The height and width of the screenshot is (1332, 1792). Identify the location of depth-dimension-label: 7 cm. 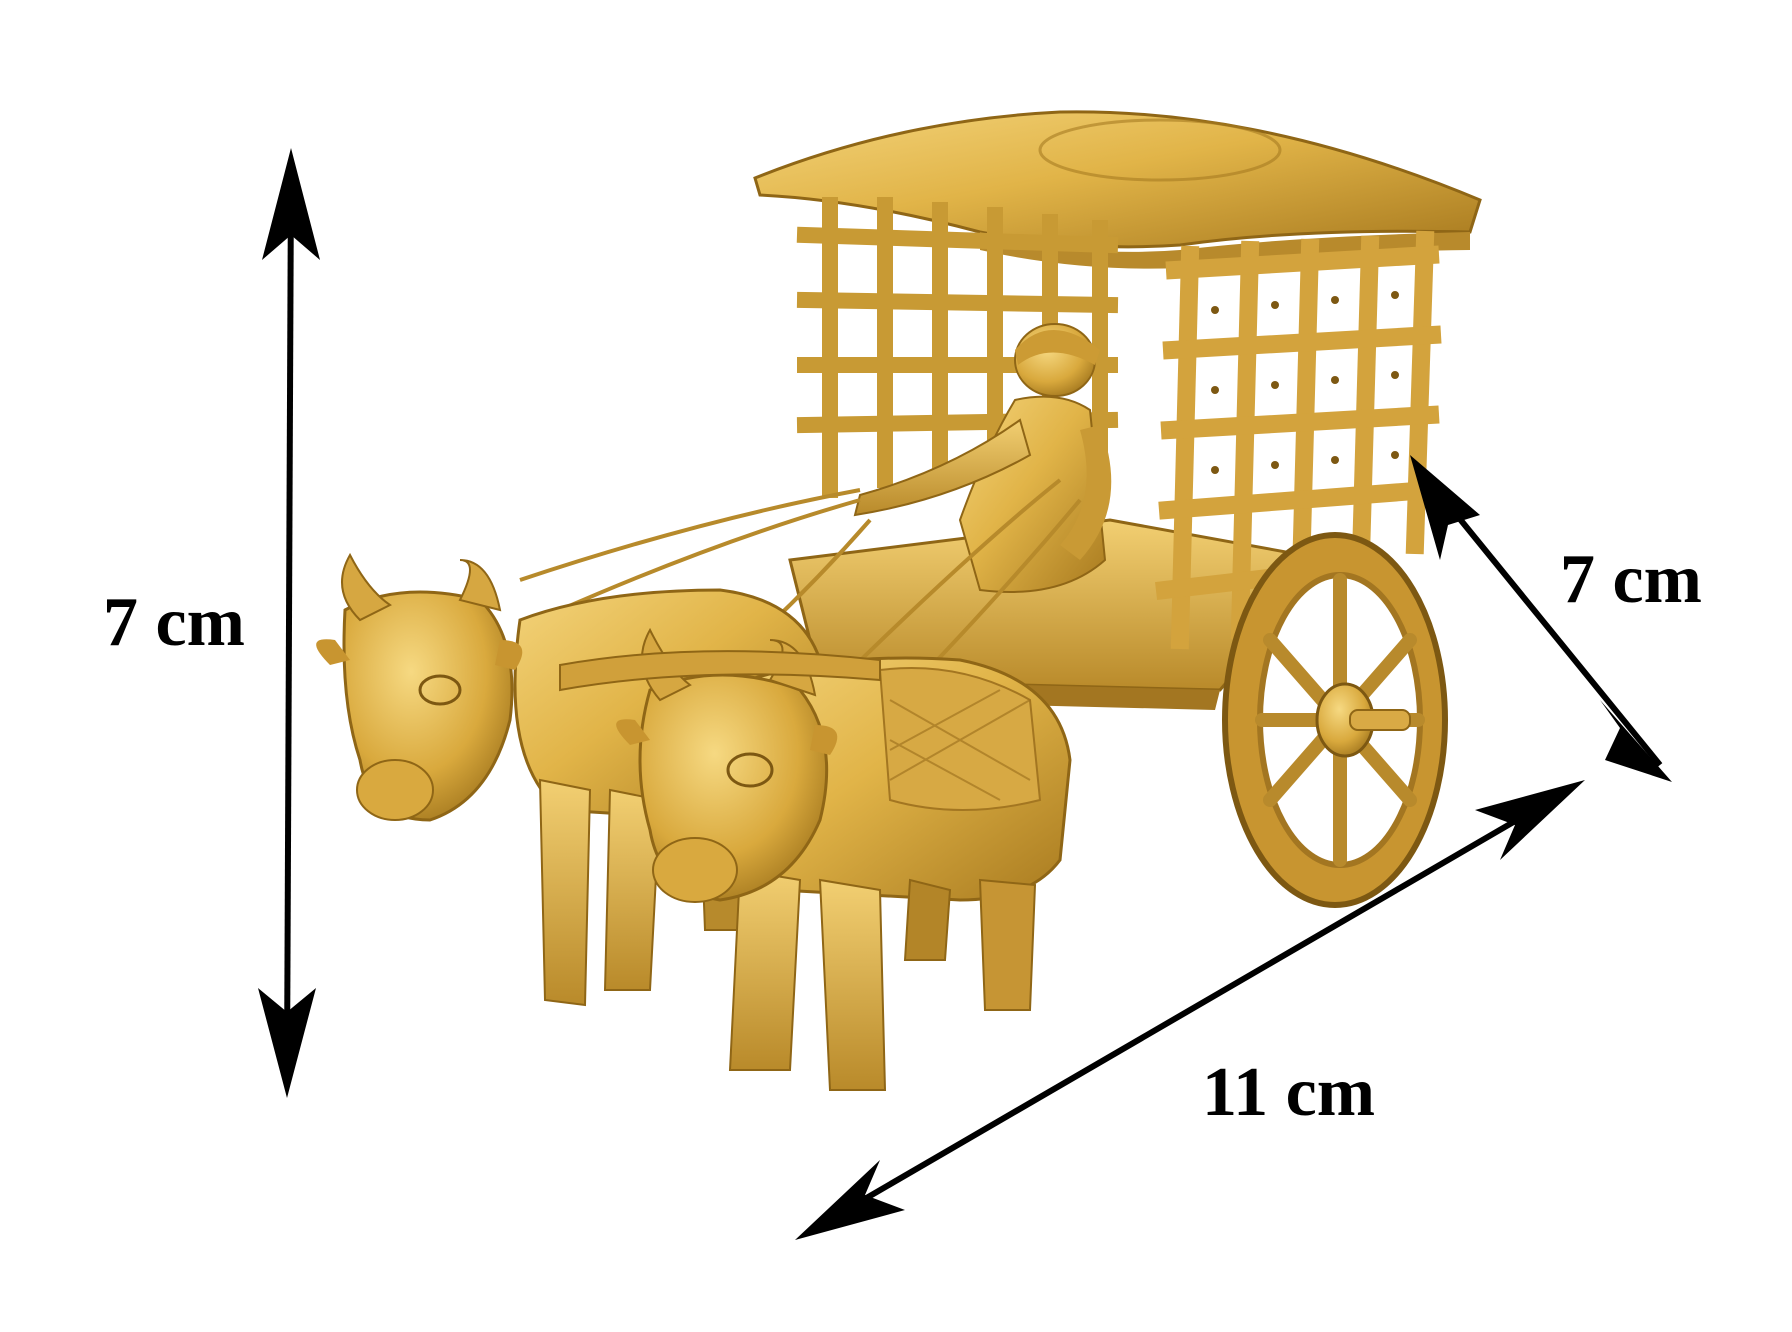
(1631, 579).